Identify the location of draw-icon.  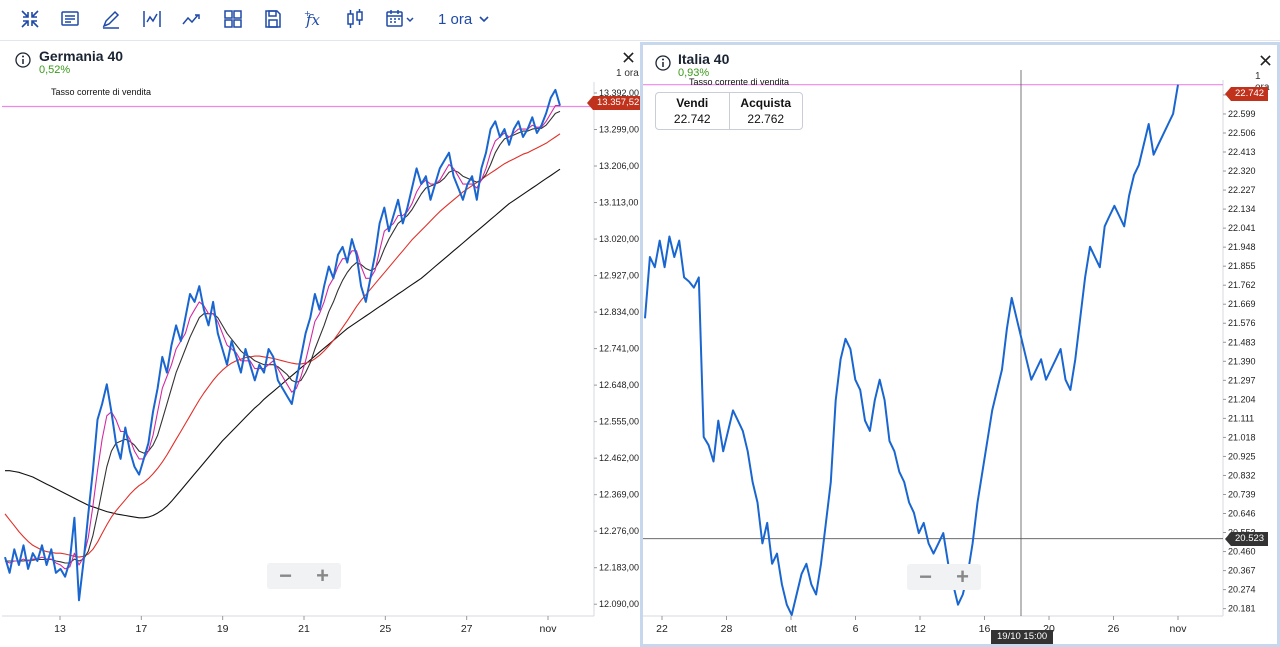
(111, 19).